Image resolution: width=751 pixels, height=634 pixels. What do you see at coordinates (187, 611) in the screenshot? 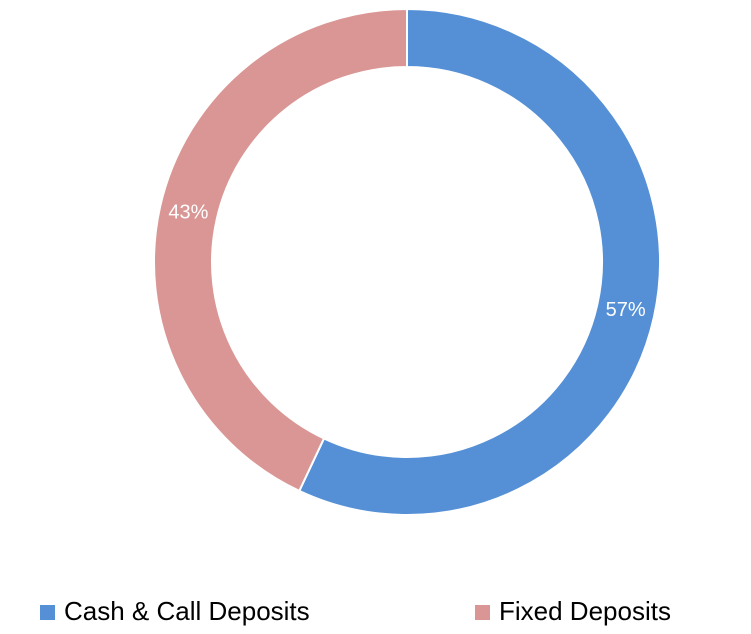
I see `legend-label: Cash & Call Deposits` at bounding box center [187, 611].